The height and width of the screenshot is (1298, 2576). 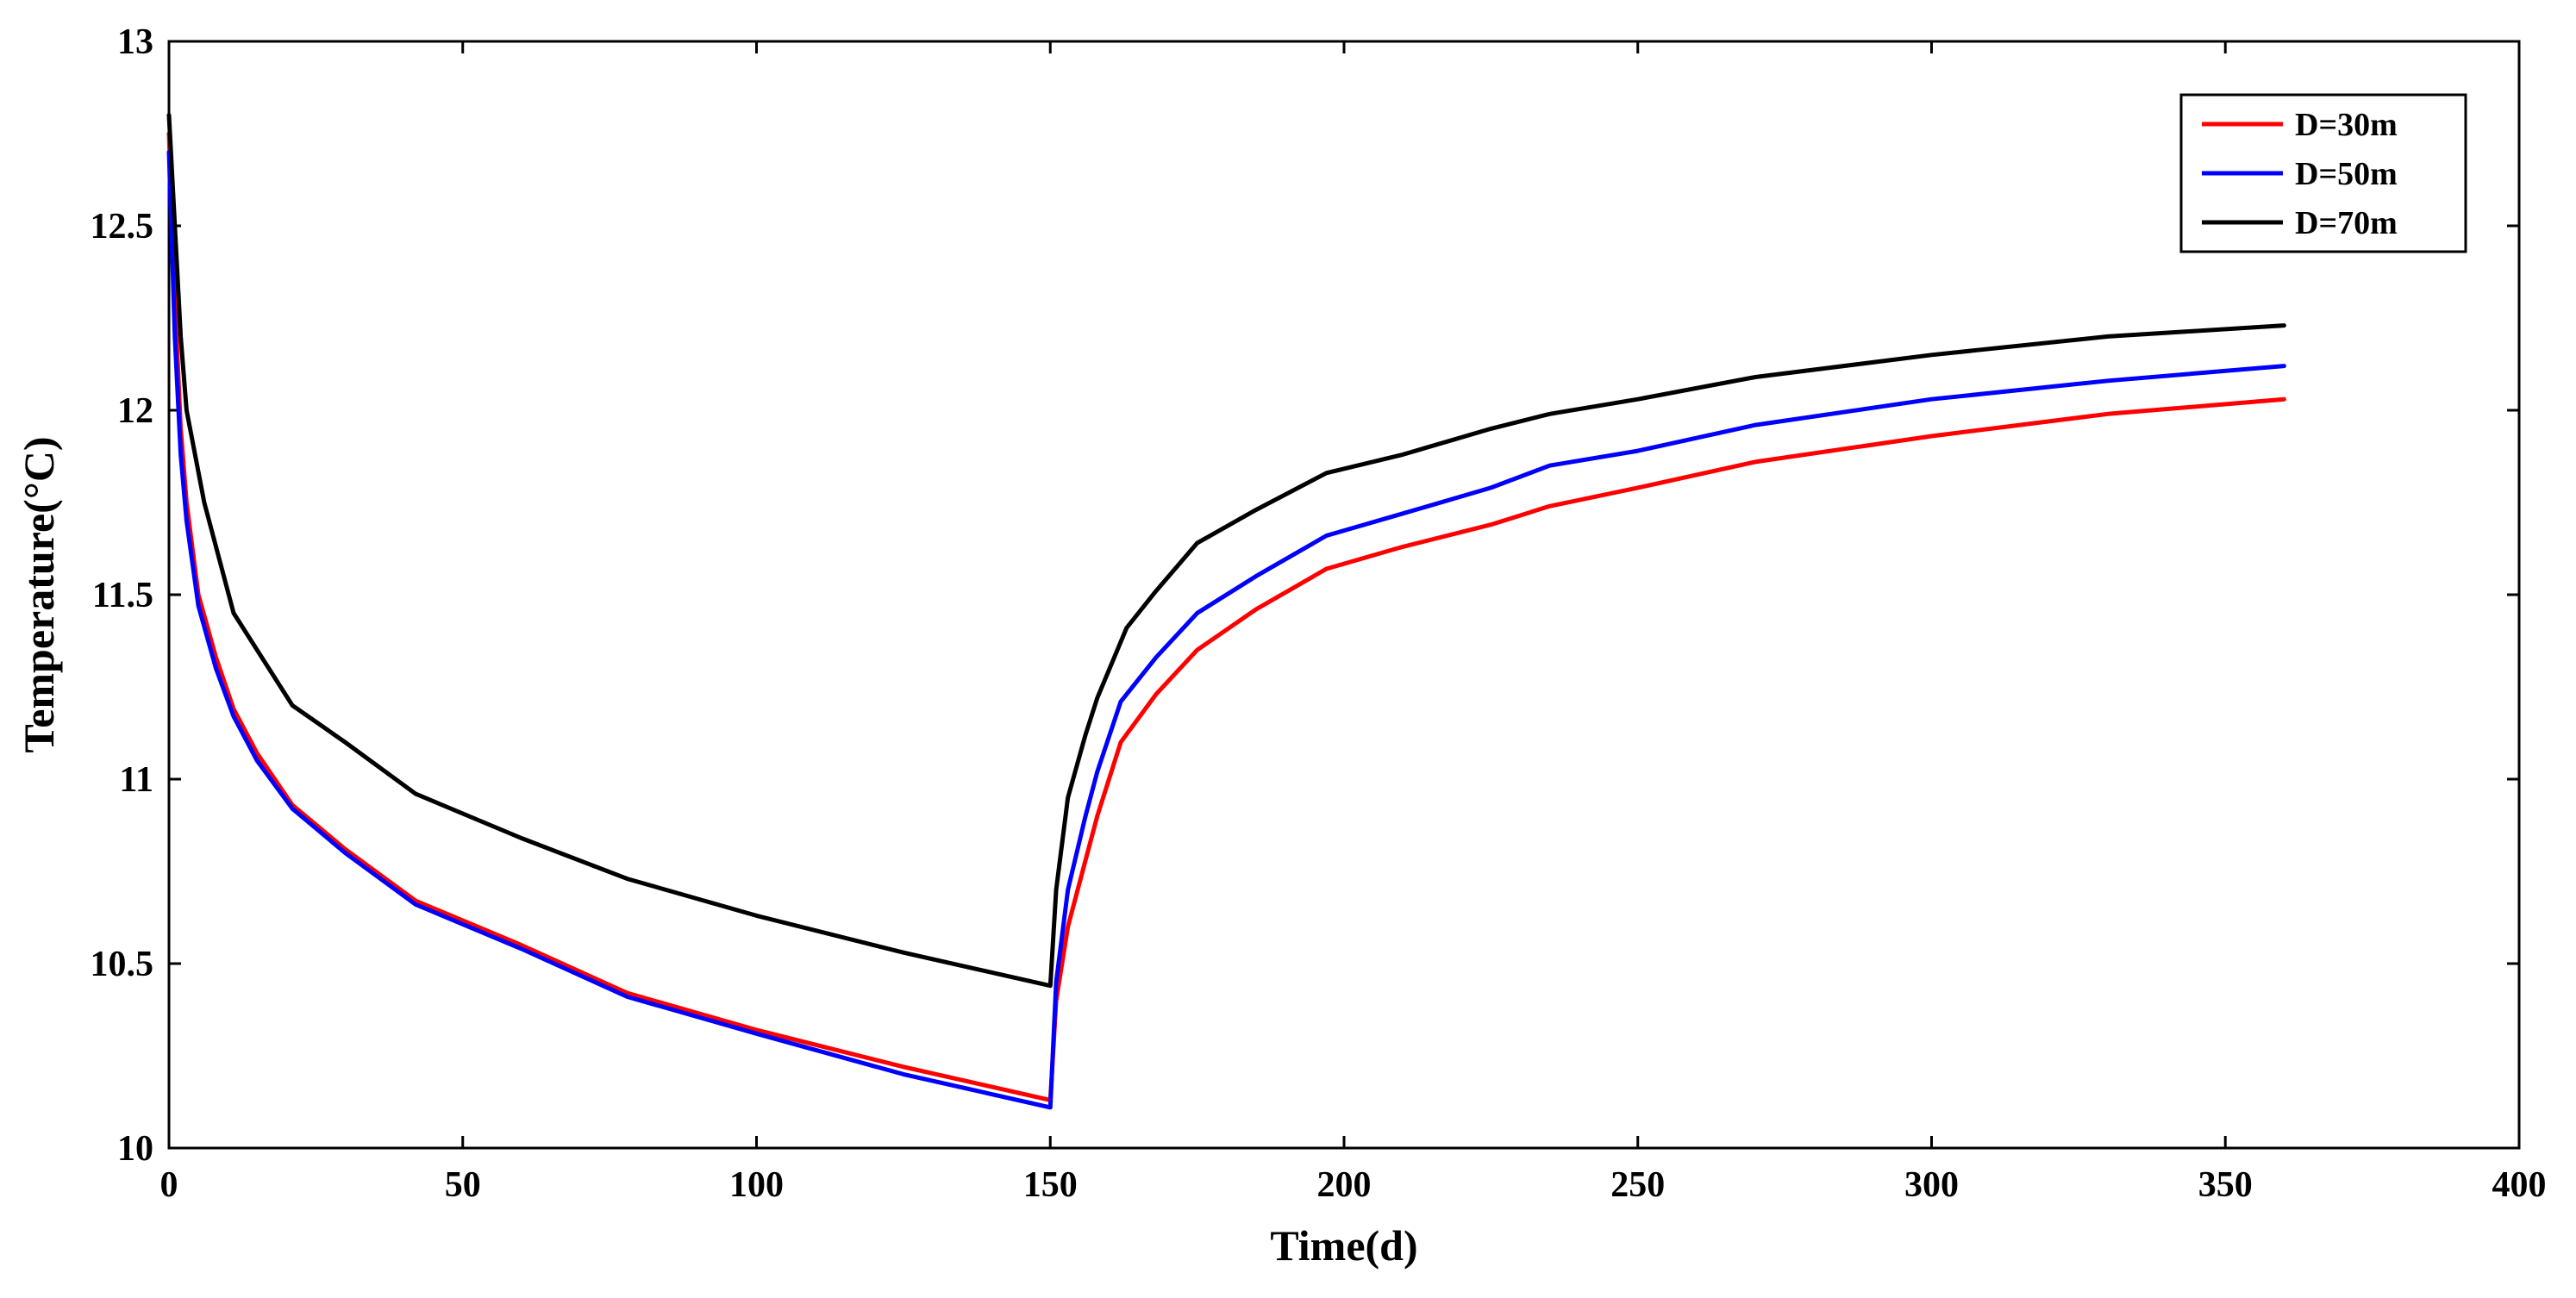 What do you see at coordinates (757, 1185) in the screenshot?
I see `x-tick-label: 100` at bounding box center [757, 1185].